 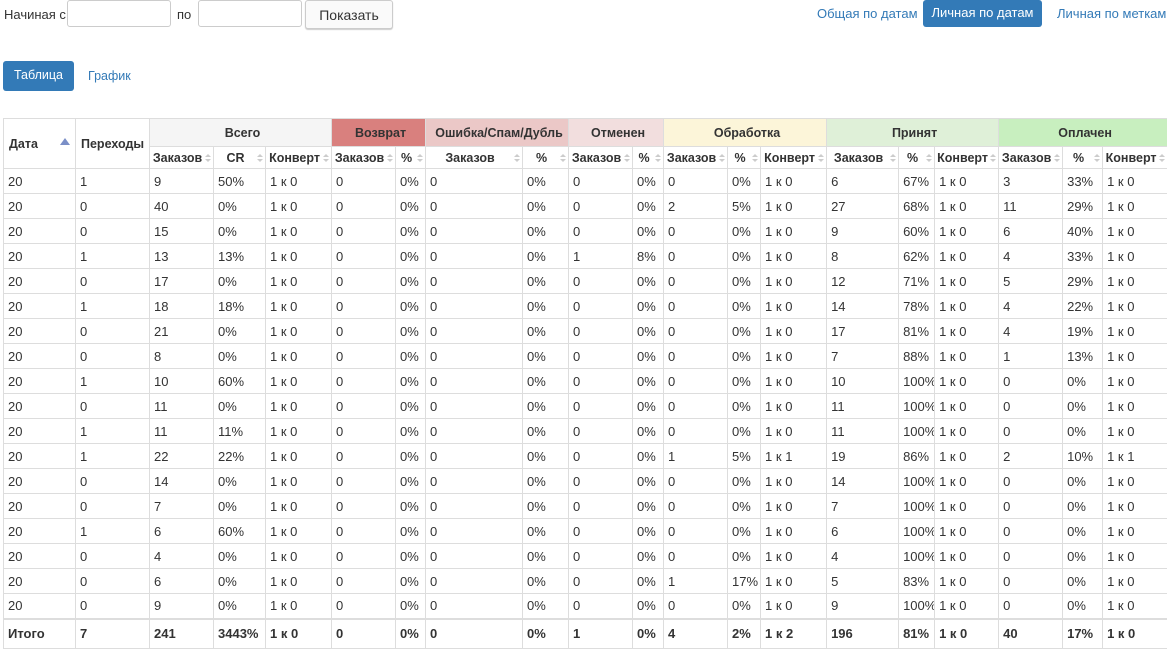 What do you see at coordinates (744, 456) in the screenshot?
I see `cell: 5%` at bounding box center [744, 456].